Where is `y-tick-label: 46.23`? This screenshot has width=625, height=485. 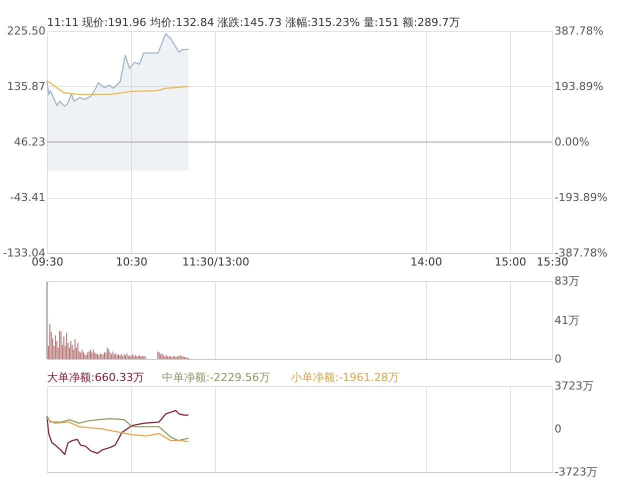 y-tick-label: 46.23 is located at coordinates (30, 142).